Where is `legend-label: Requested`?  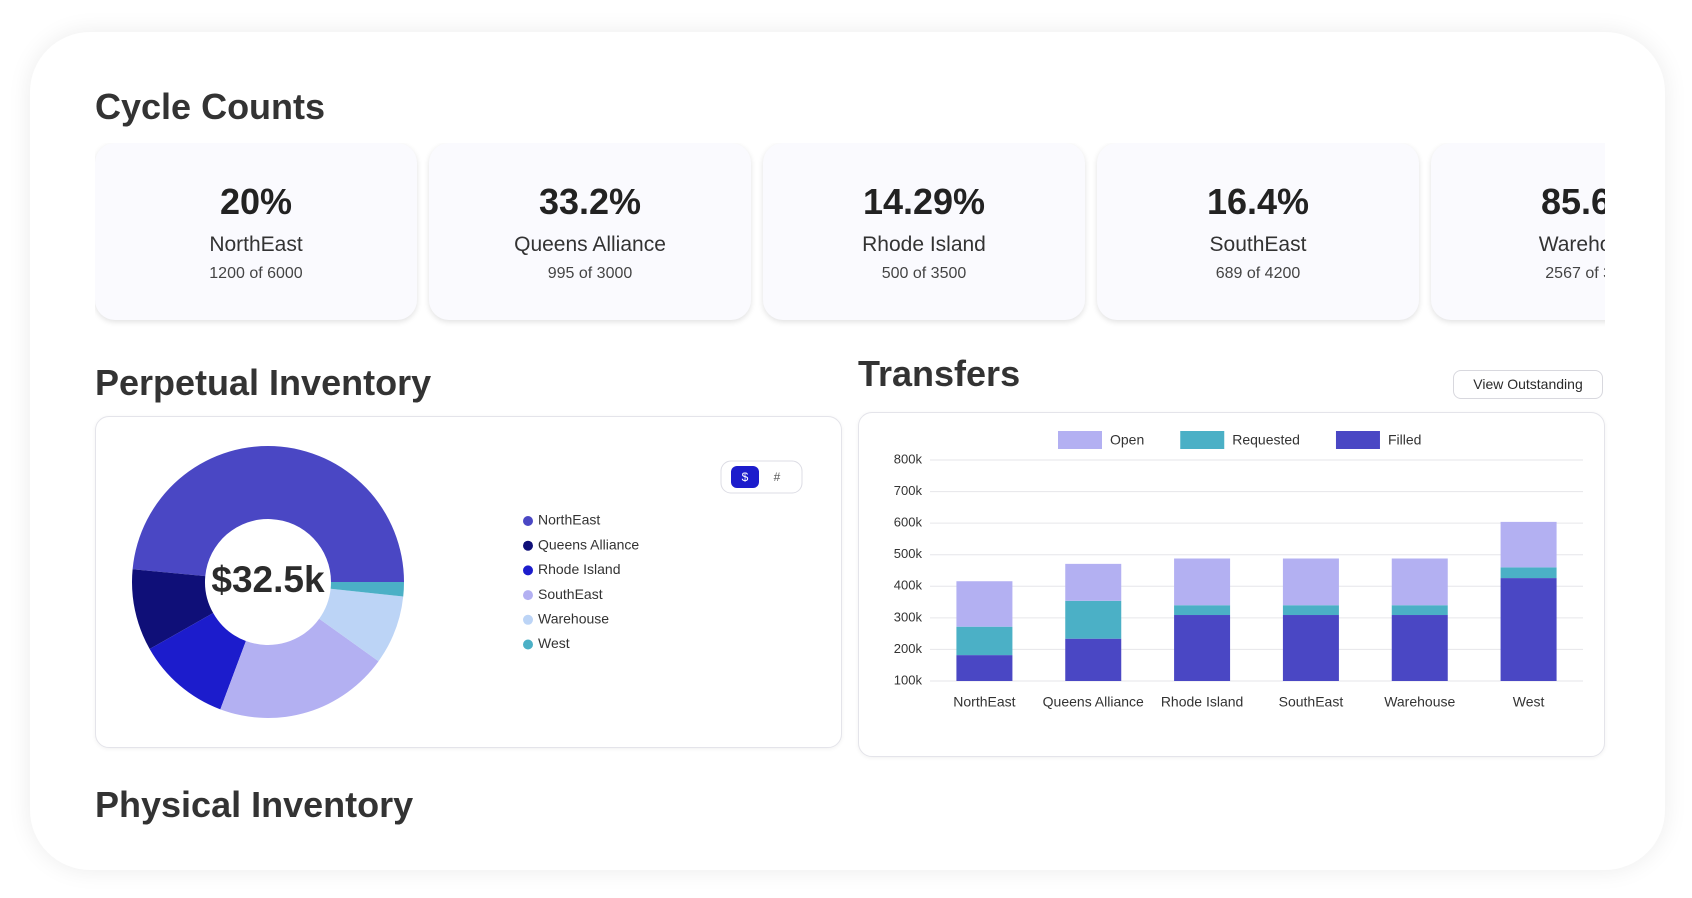 legend-label: Requested is located at coordinates (1266, 440).